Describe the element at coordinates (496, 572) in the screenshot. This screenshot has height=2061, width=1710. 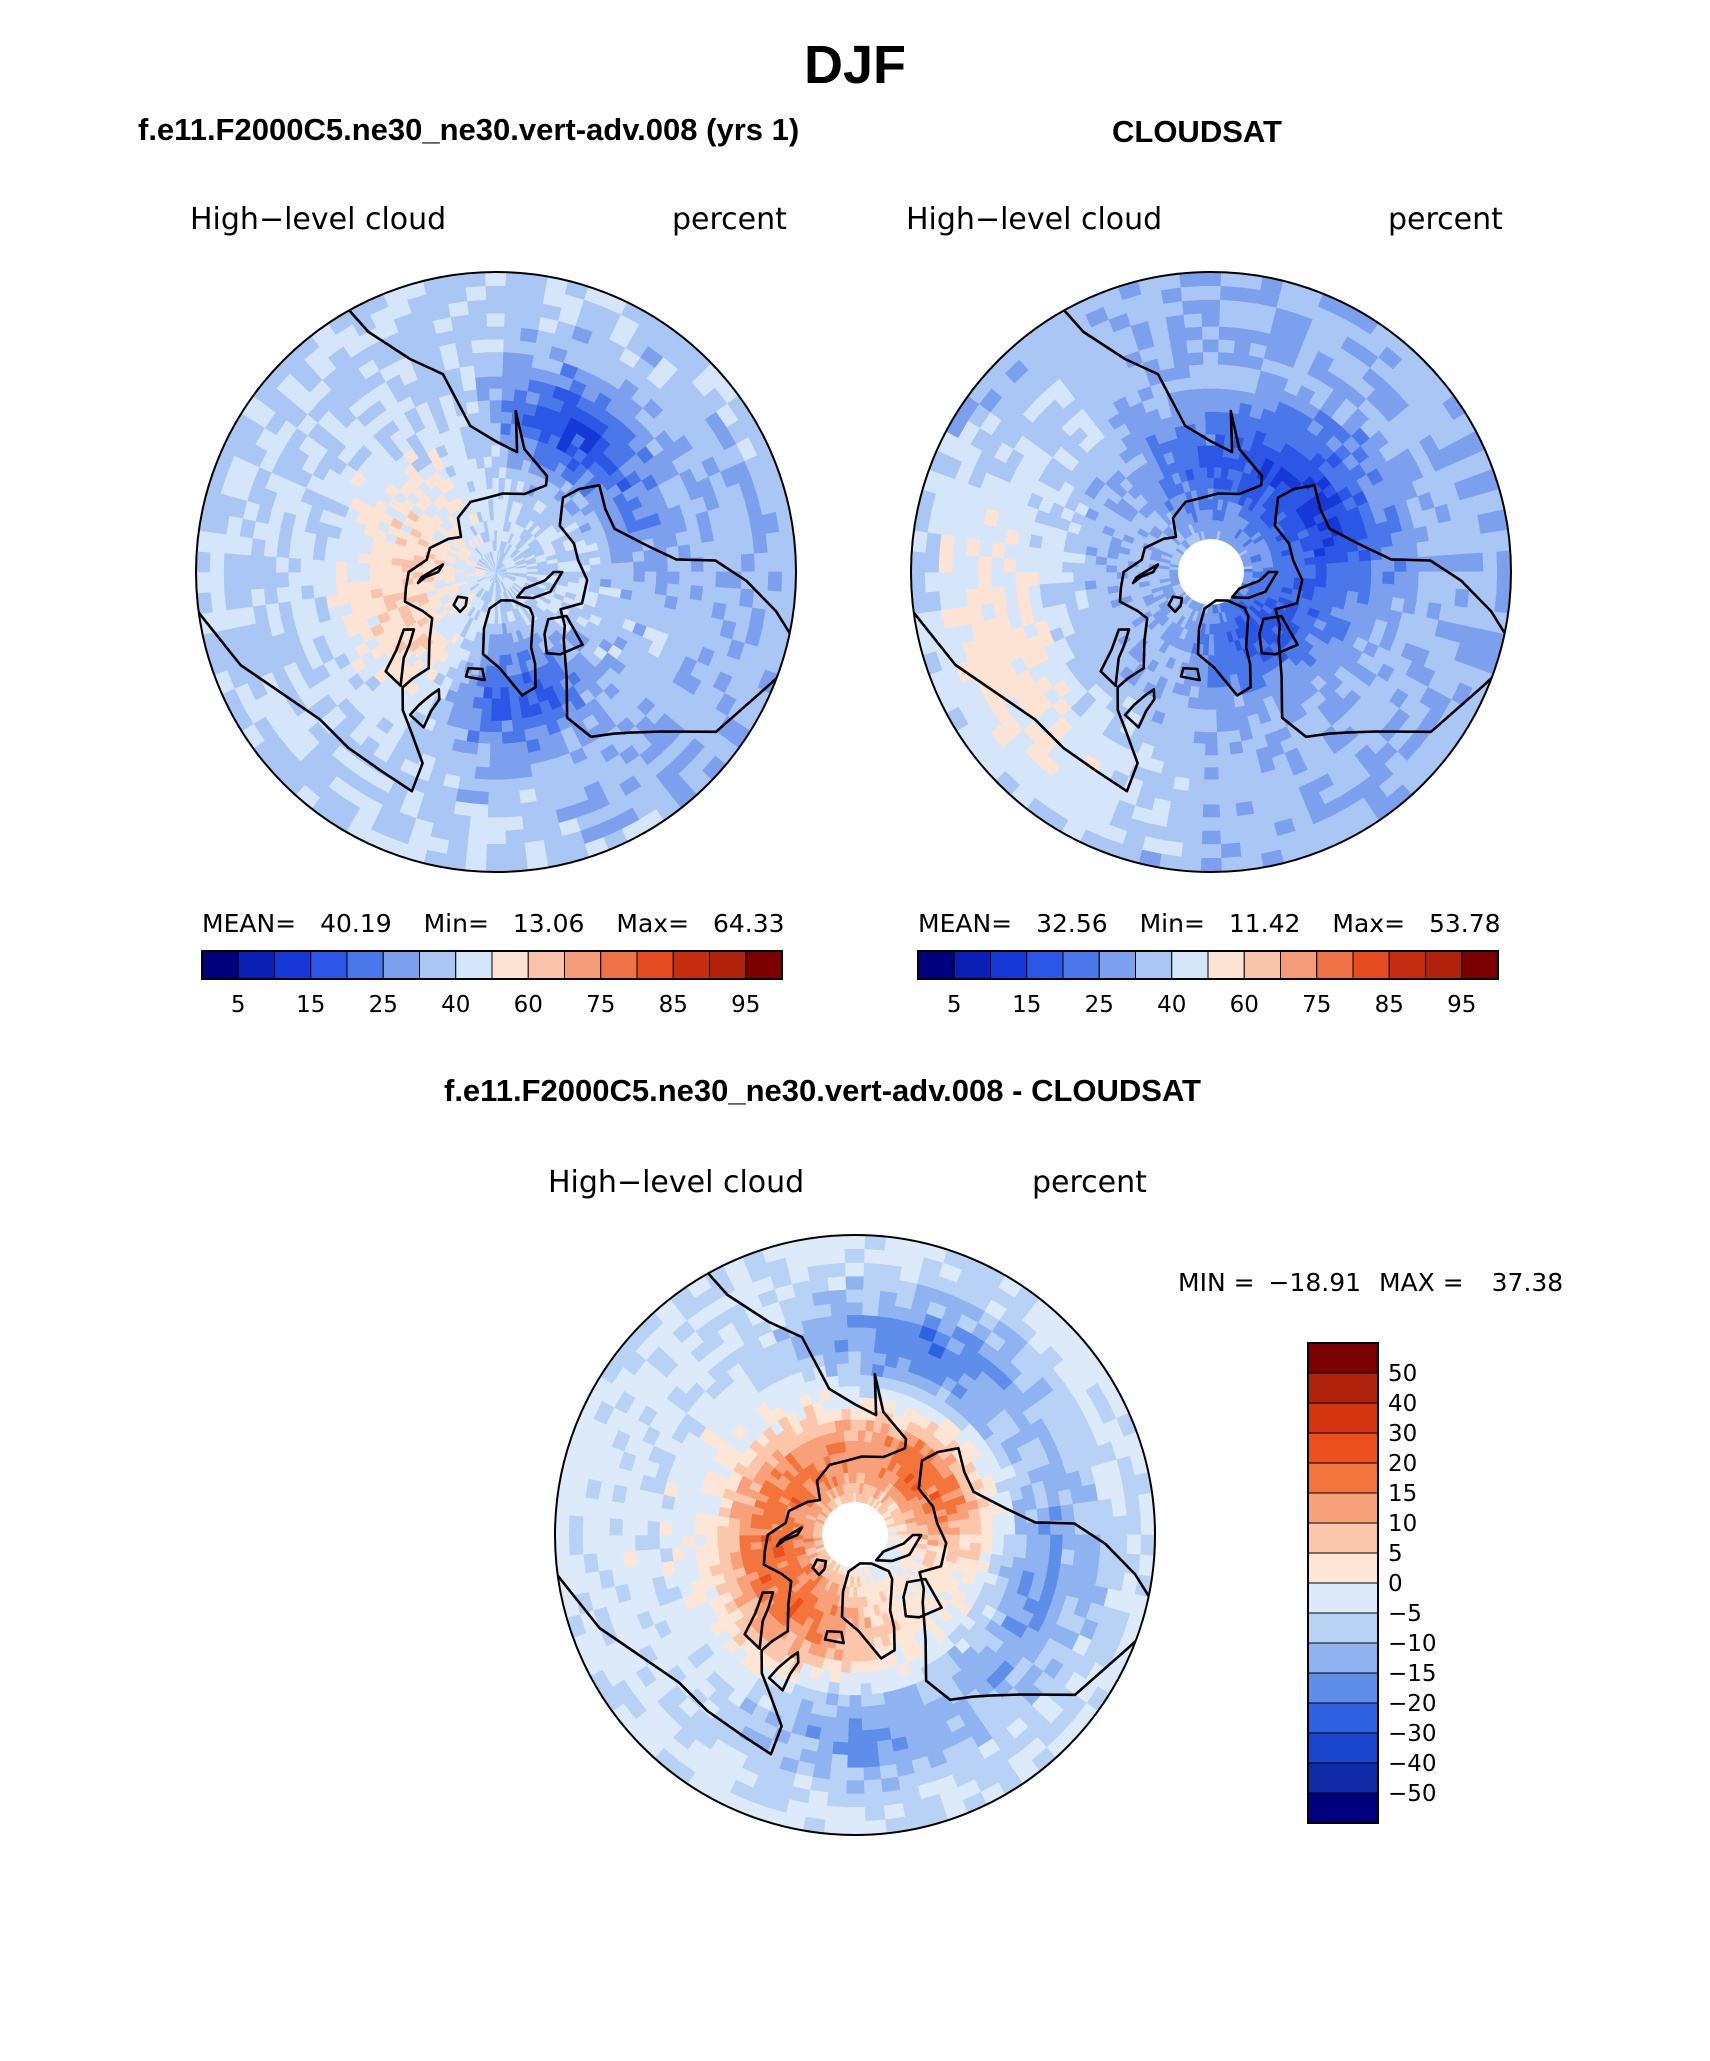
I see `map-boundary` at that location.